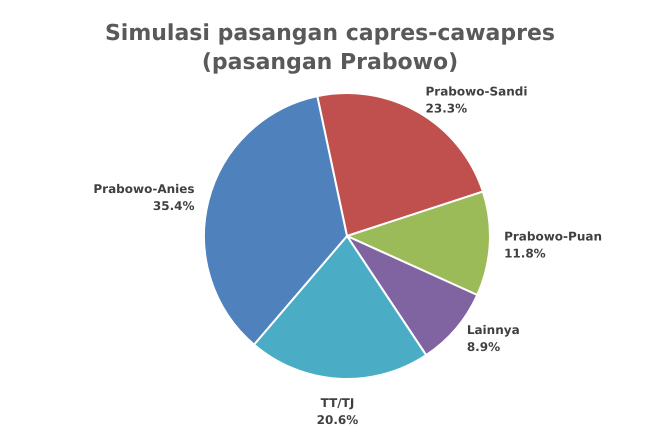 The width and height of the screenshot is (650, 433). Describe the element at coordinates (173, 206) in the screenshot. I see `data-label: 35.4%` at that location.